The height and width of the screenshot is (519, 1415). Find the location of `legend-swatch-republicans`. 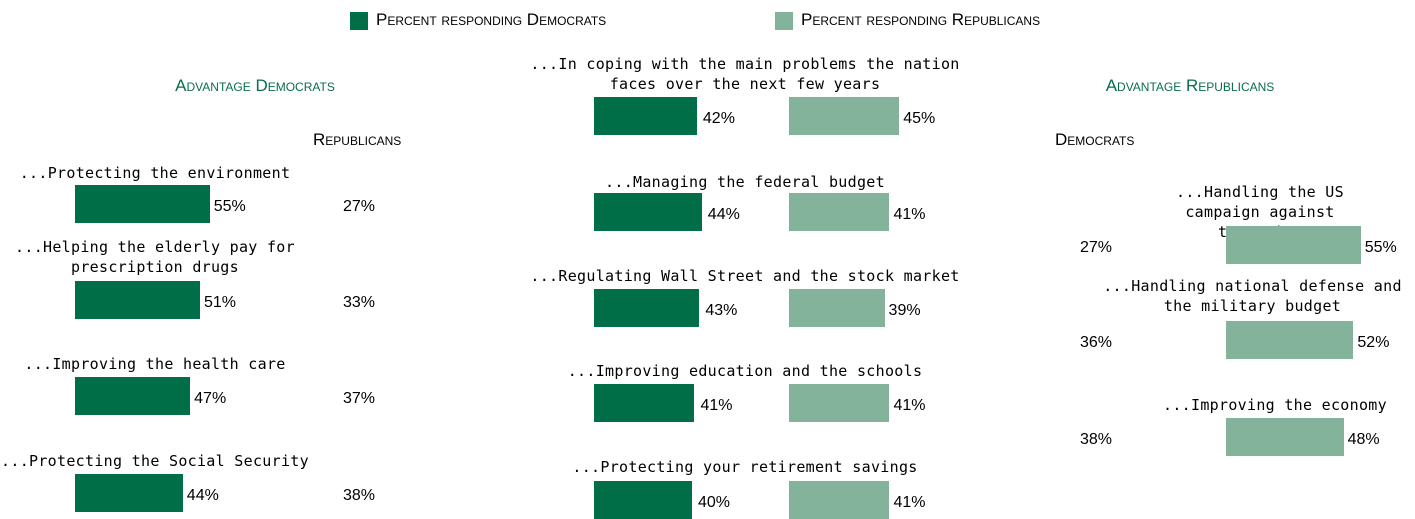

legend-swatch-republicans is located at coordinates (784, 21).